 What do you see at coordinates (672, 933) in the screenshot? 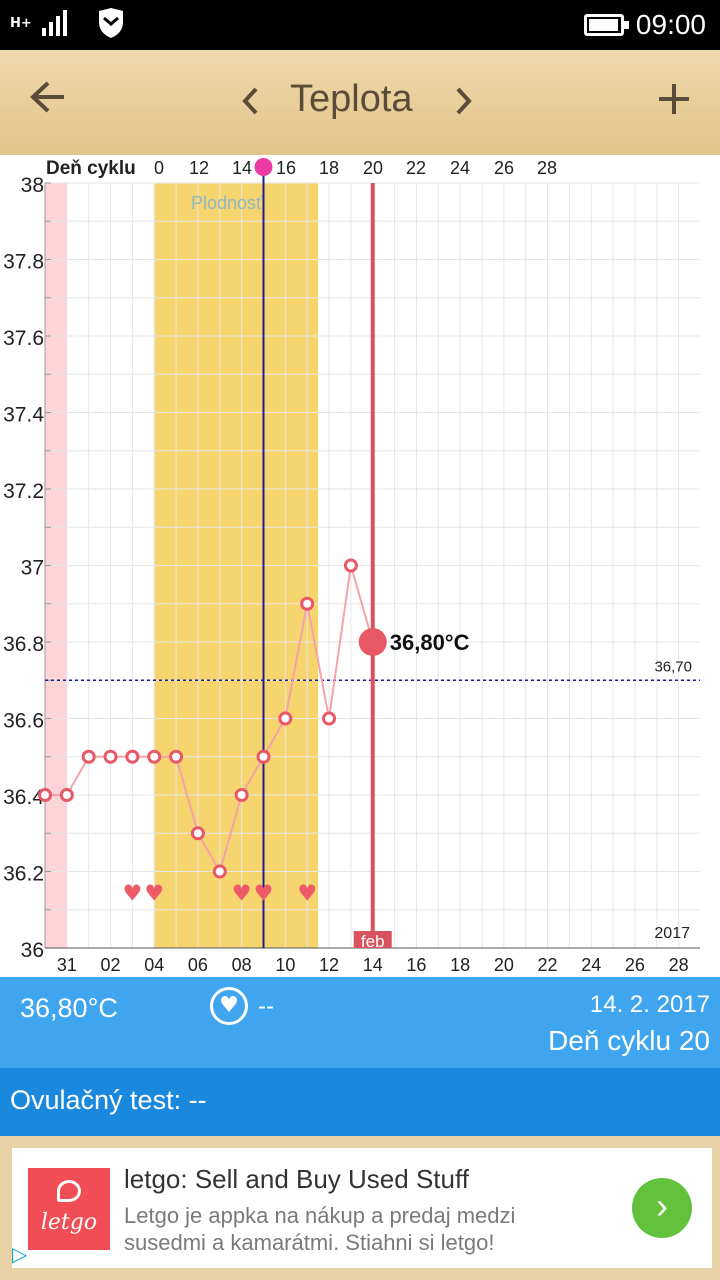
I see `year-label: 2017` at bounding box center [672, 933].